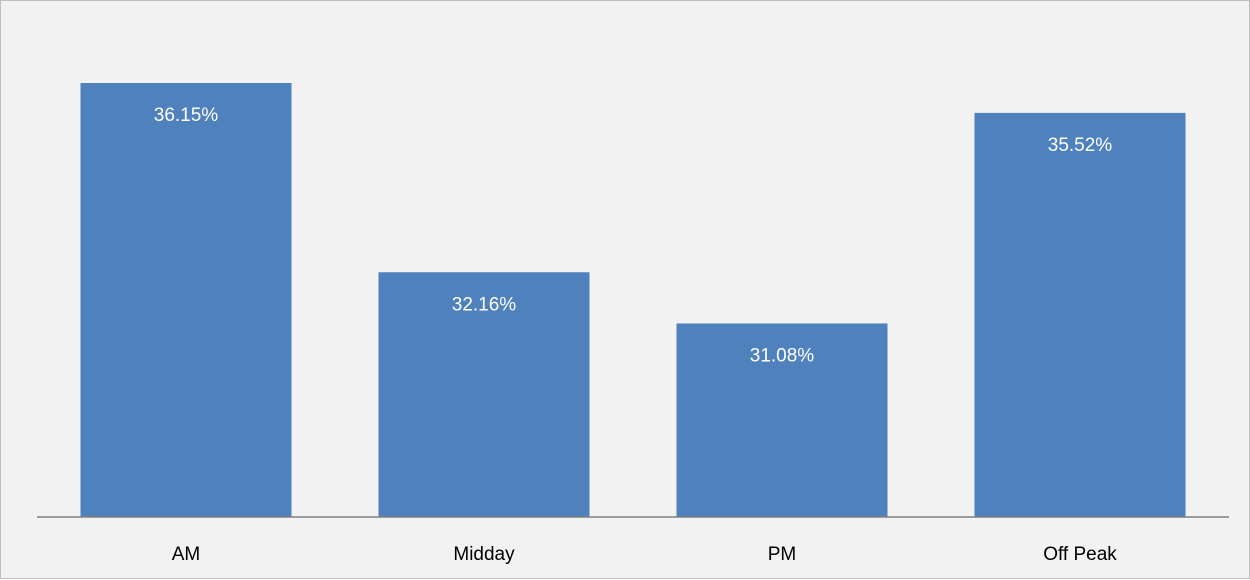 Image resolution: width=1250 pixels, height=580 pixels. Describe the element at coordinates (1080, 315) in the screenshot. I see `bar-off-peak` at that location.